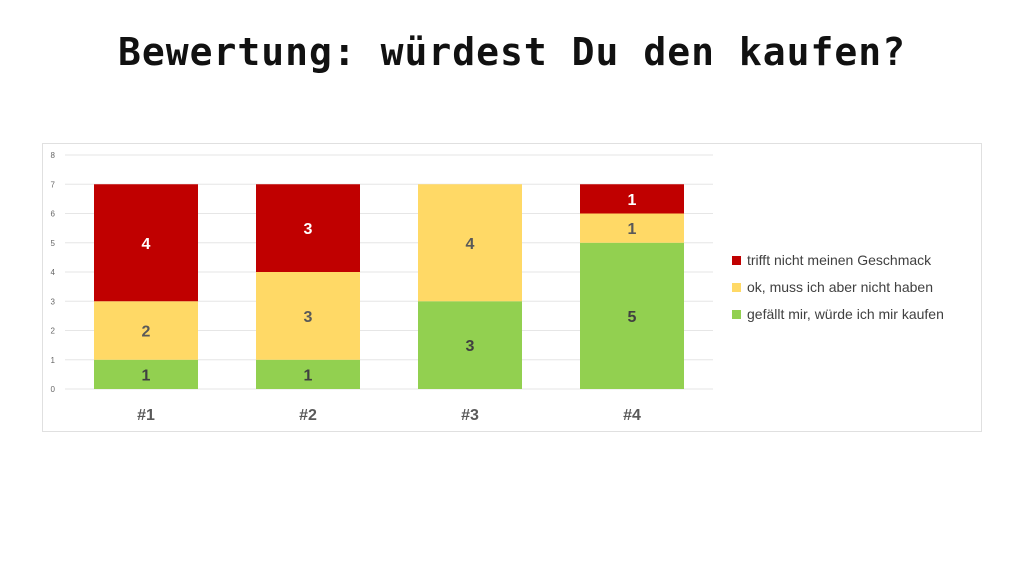 This screenshot has height=576, width=1024. I want to click on x-tick-label-4: #4, so click(632, 415).